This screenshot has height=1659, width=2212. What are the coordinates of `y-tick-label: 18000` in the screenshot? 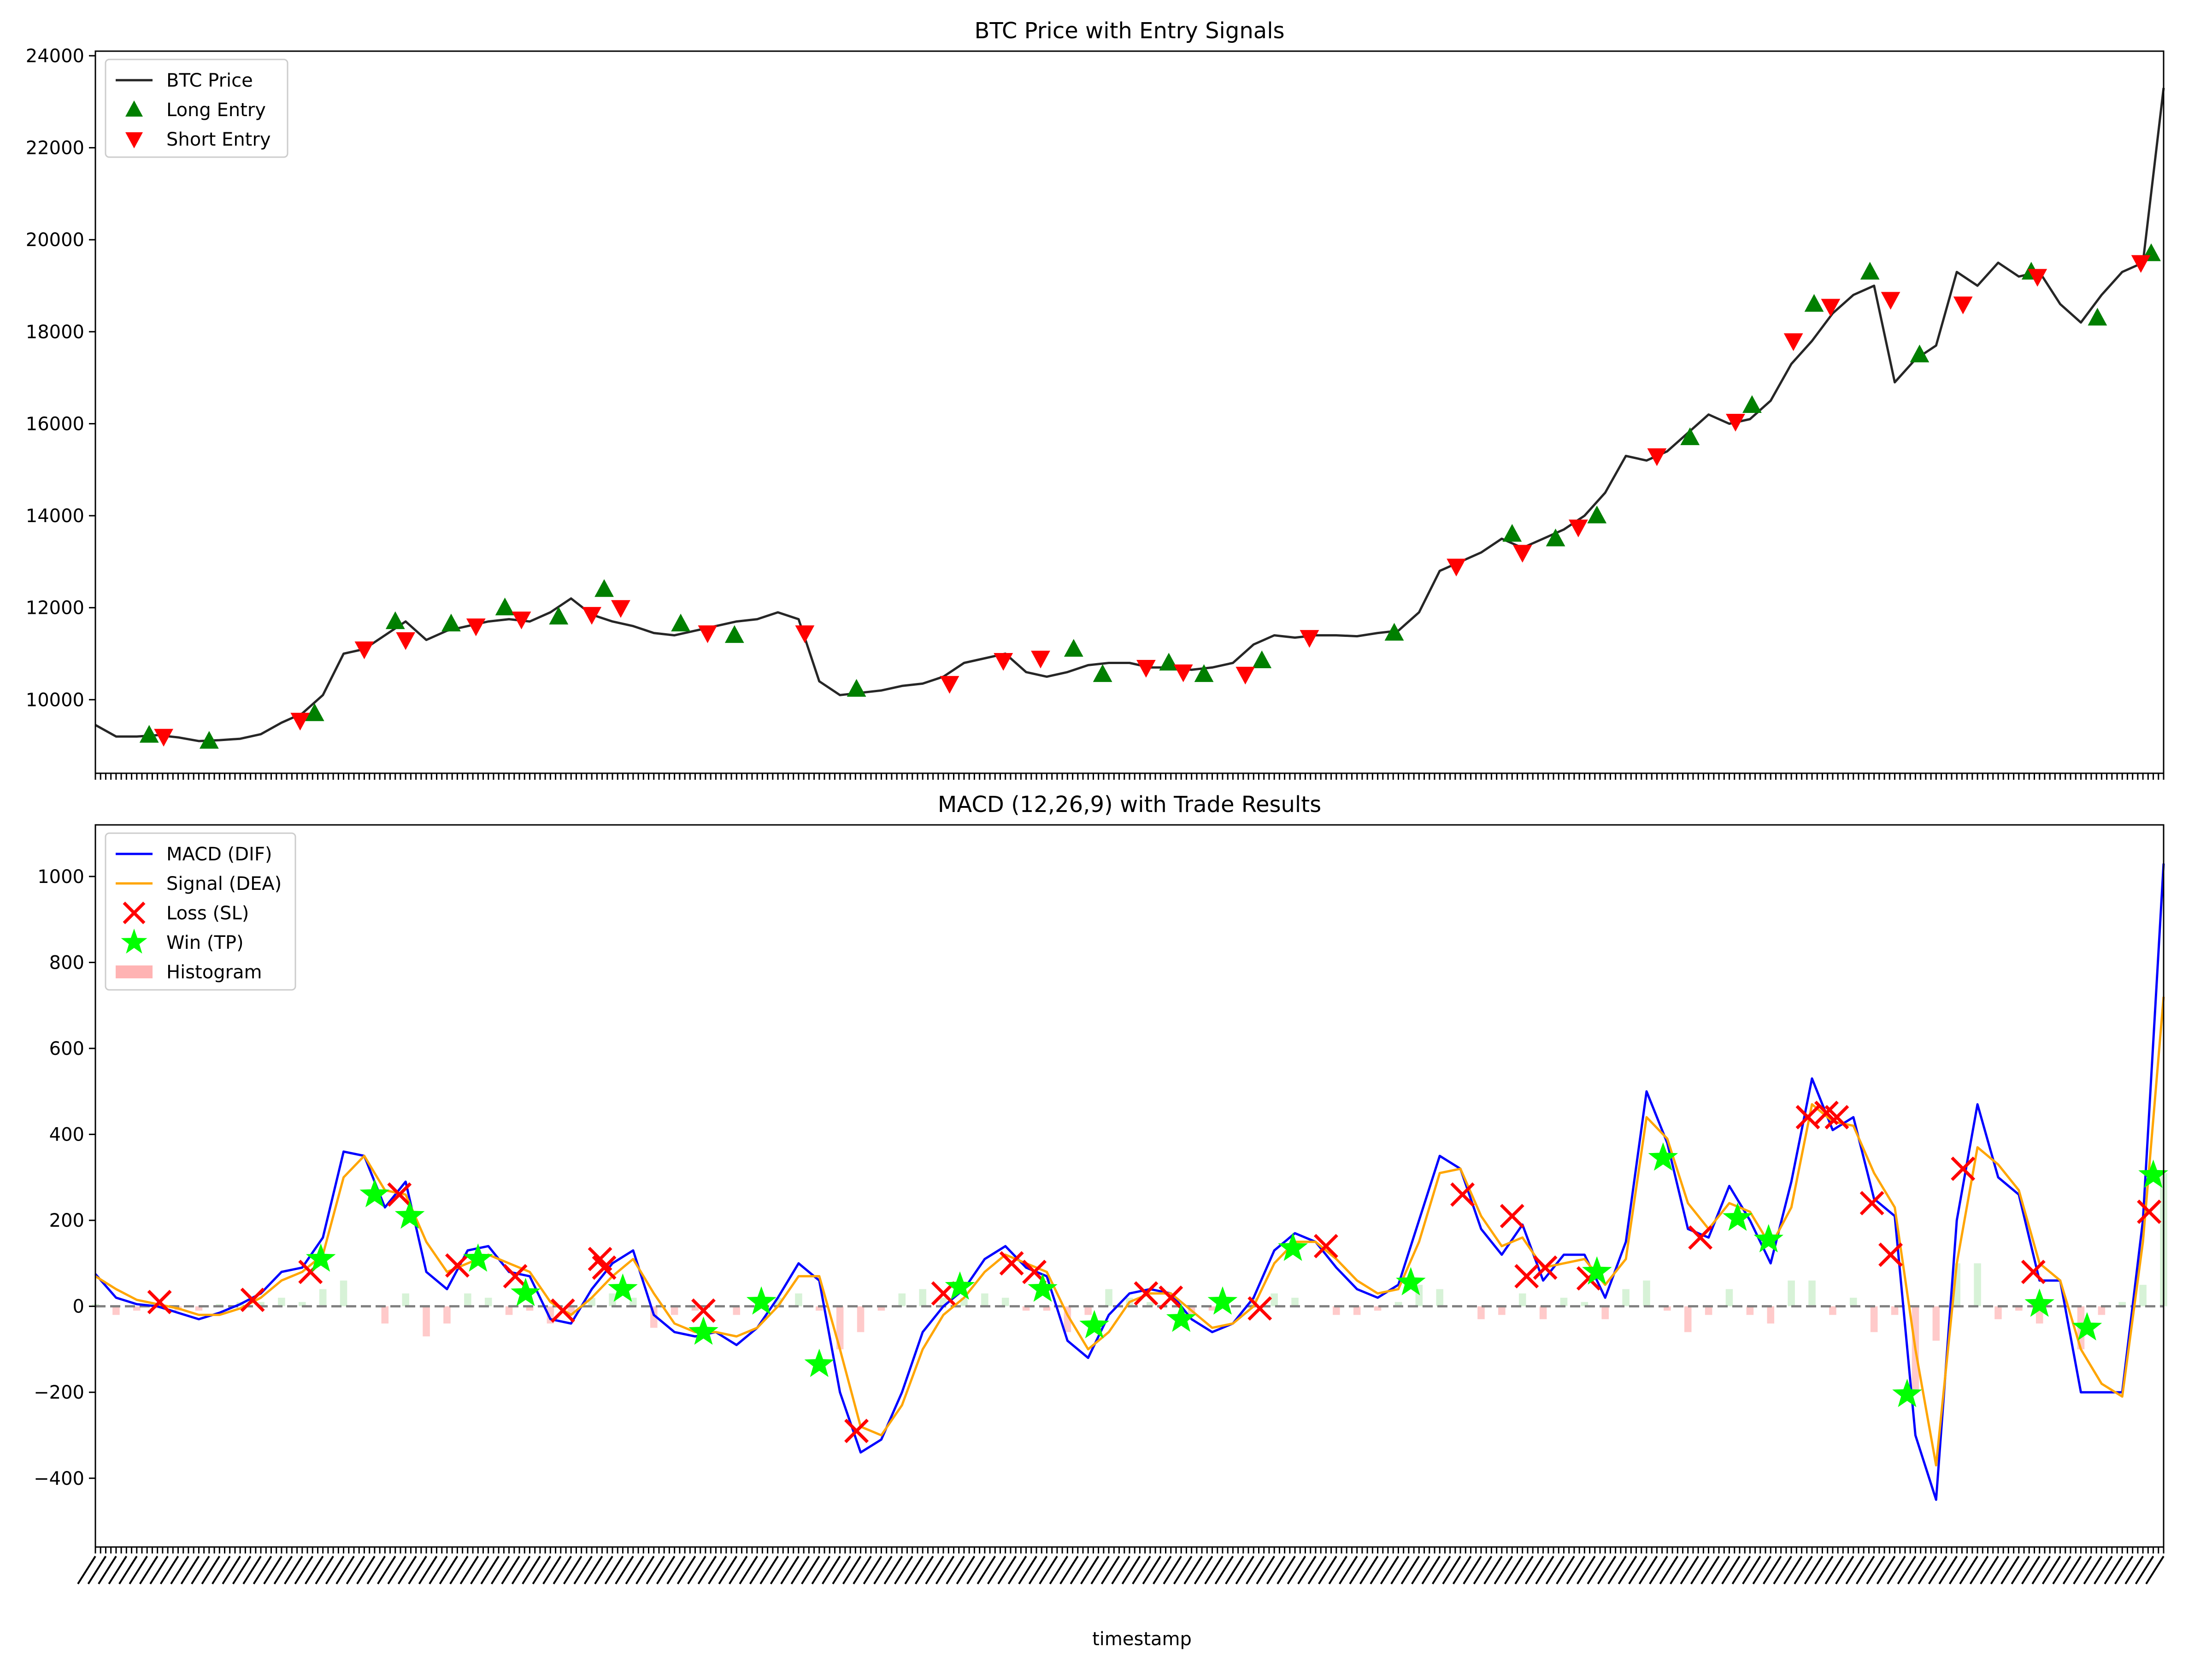 It's located at (55, 332).